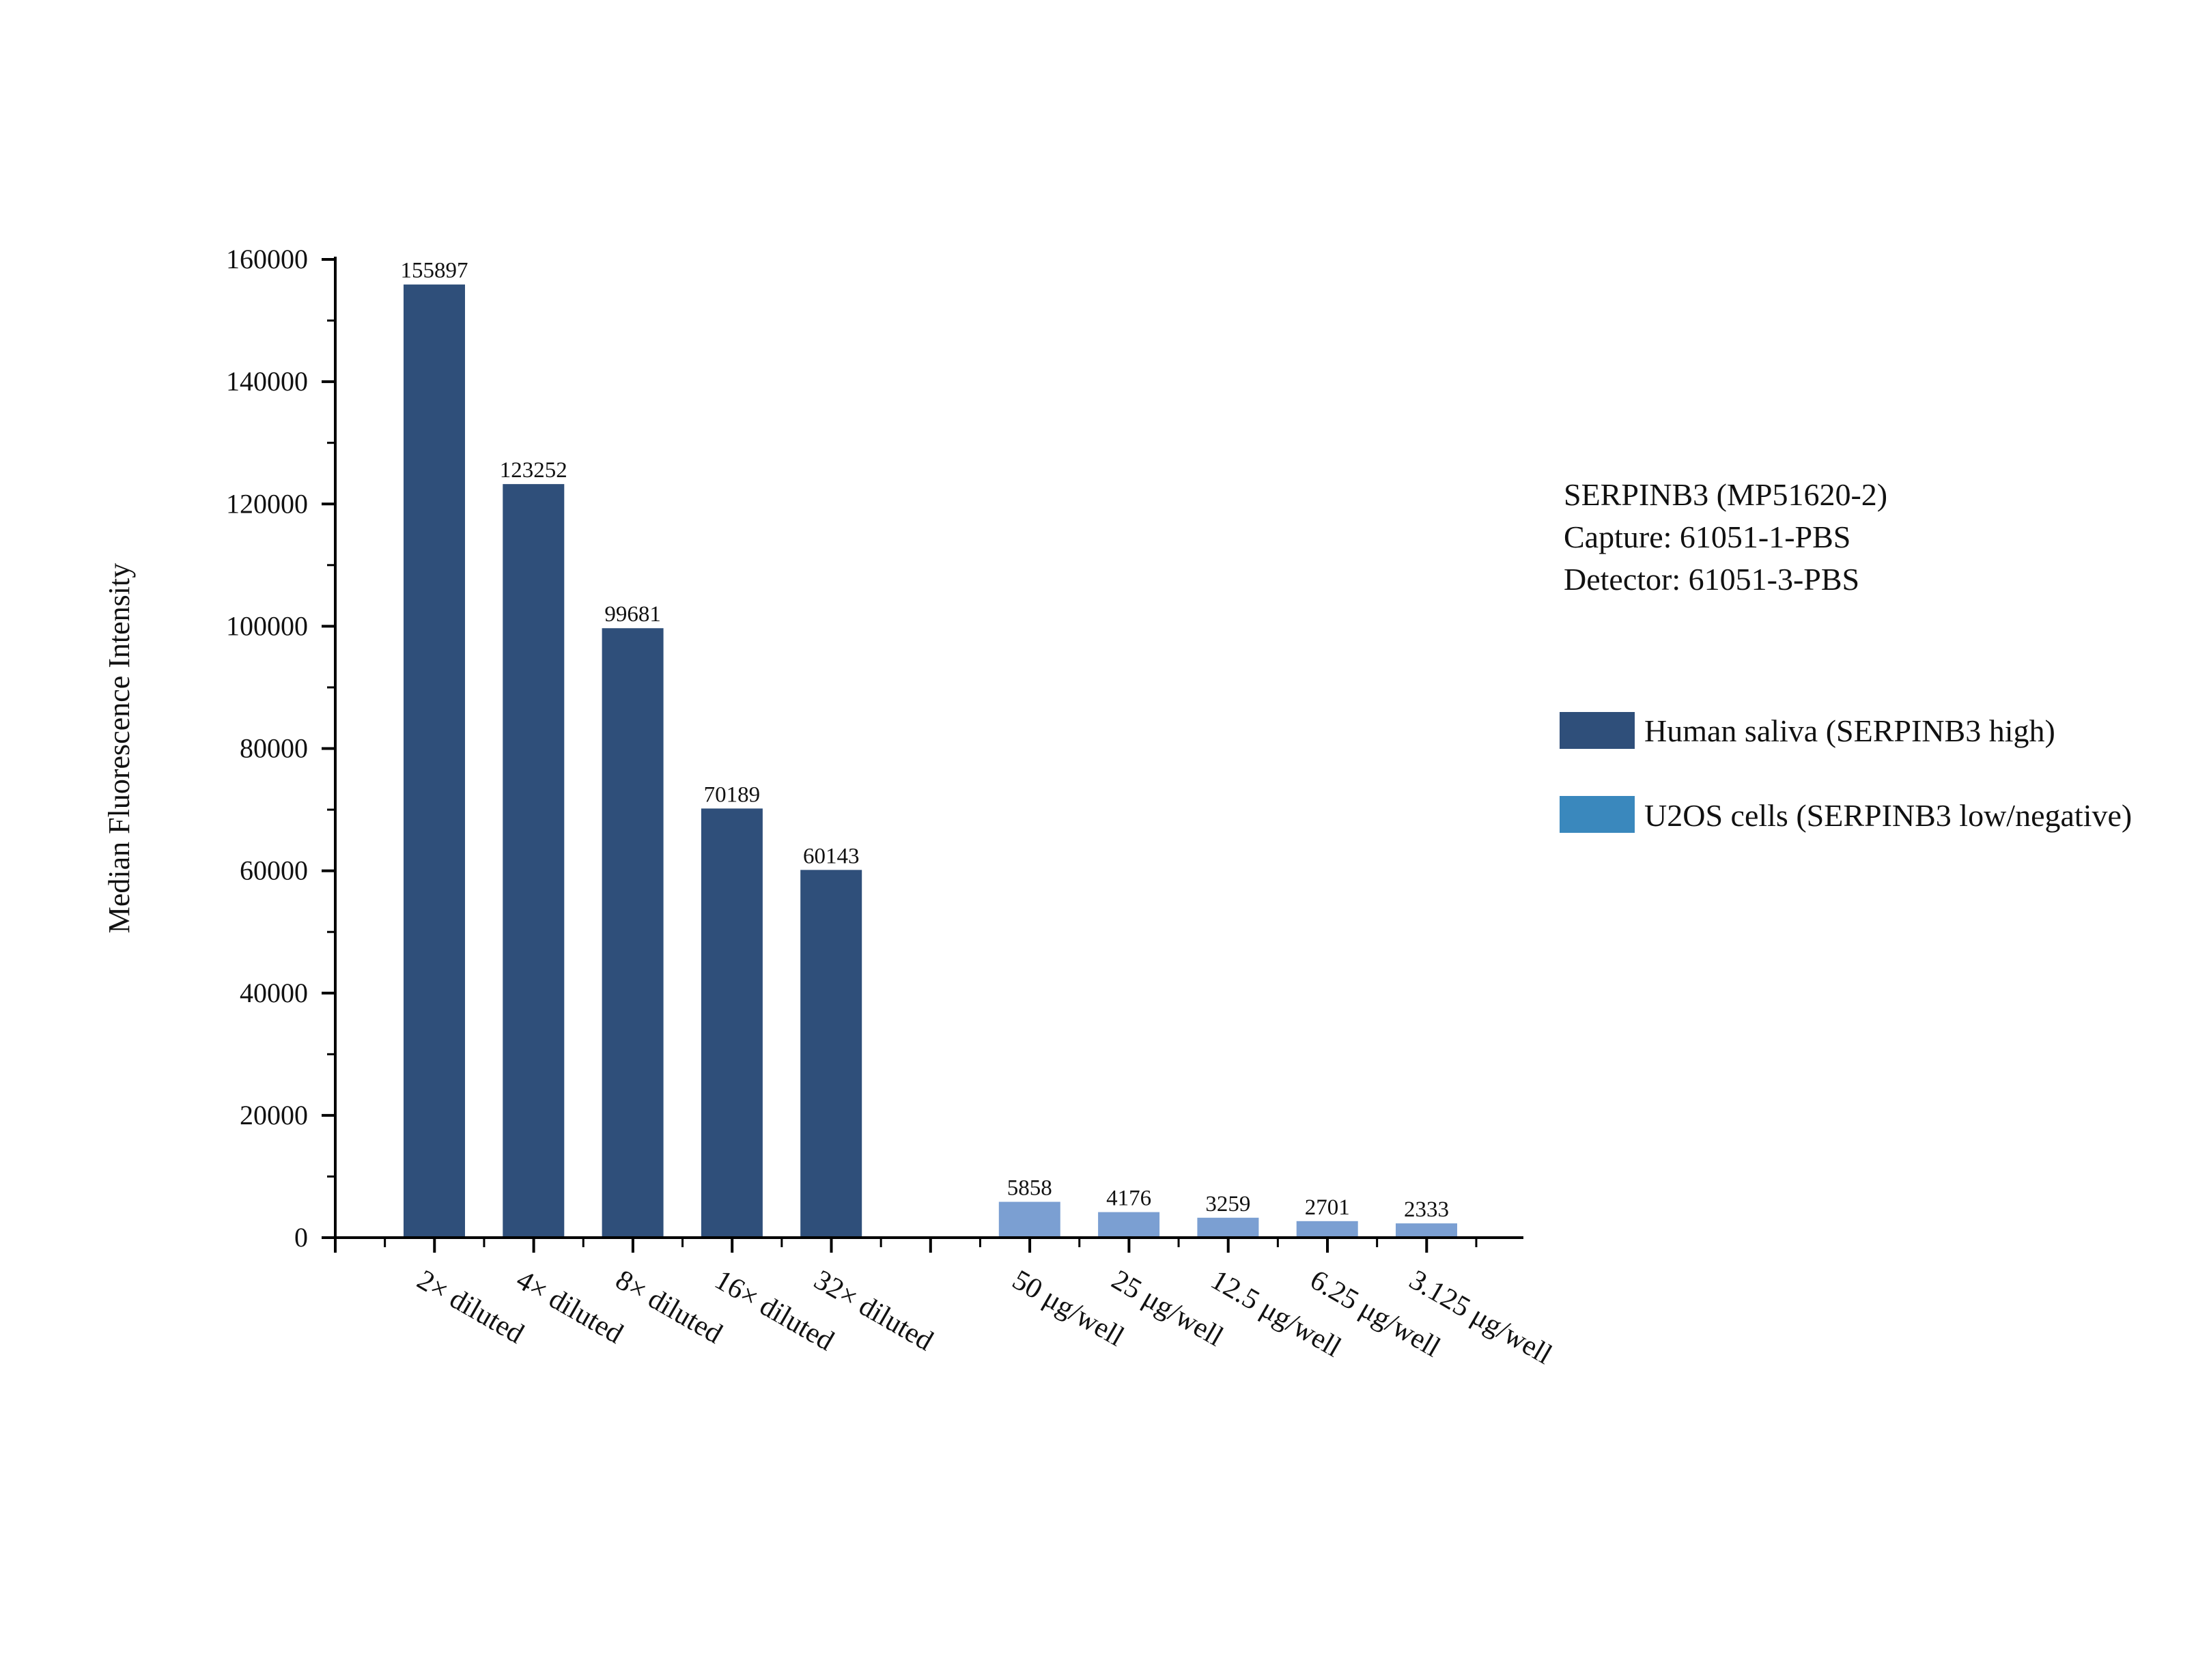  I want to click on y-axis-label: Median Fluorescence Intensity, so click(119, 748).